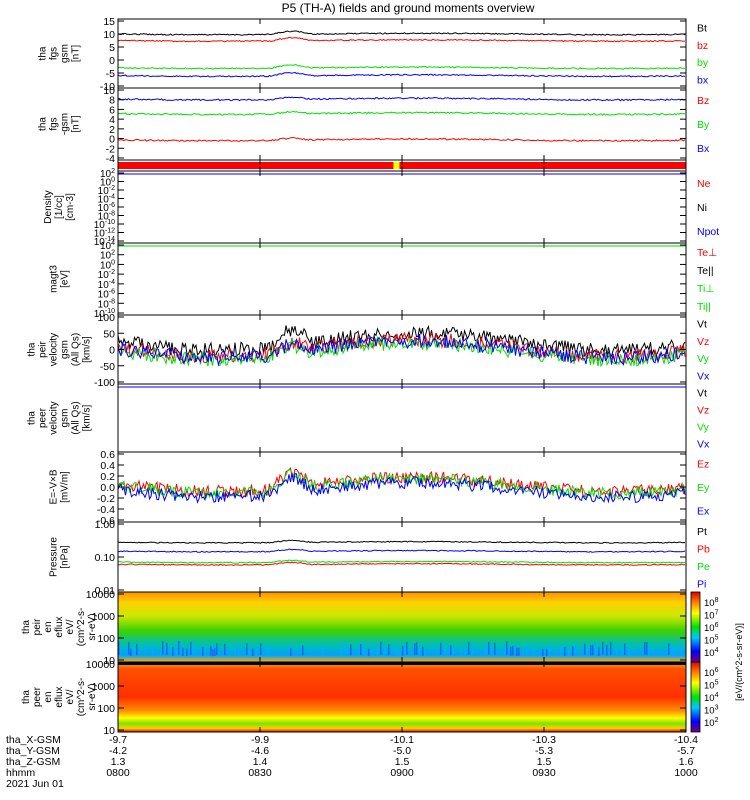  I want to click on ephem-hhmm-value: 0900, so click(402, 773).